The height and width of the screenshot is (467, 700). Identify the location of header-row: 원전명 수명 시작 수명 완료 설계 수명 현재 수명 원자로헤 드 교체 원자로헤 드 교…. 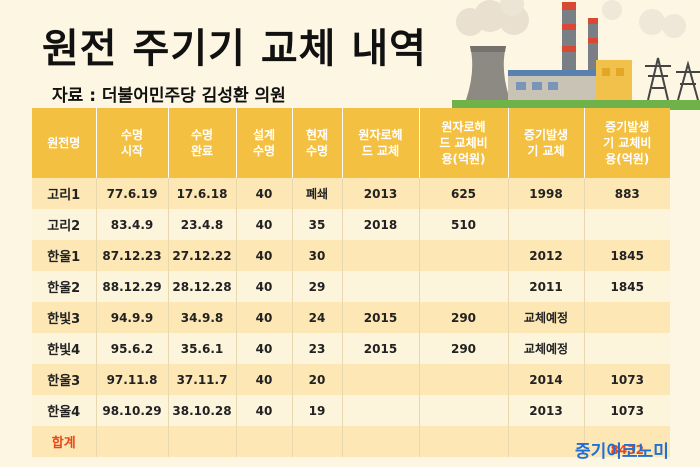
(351, 143).